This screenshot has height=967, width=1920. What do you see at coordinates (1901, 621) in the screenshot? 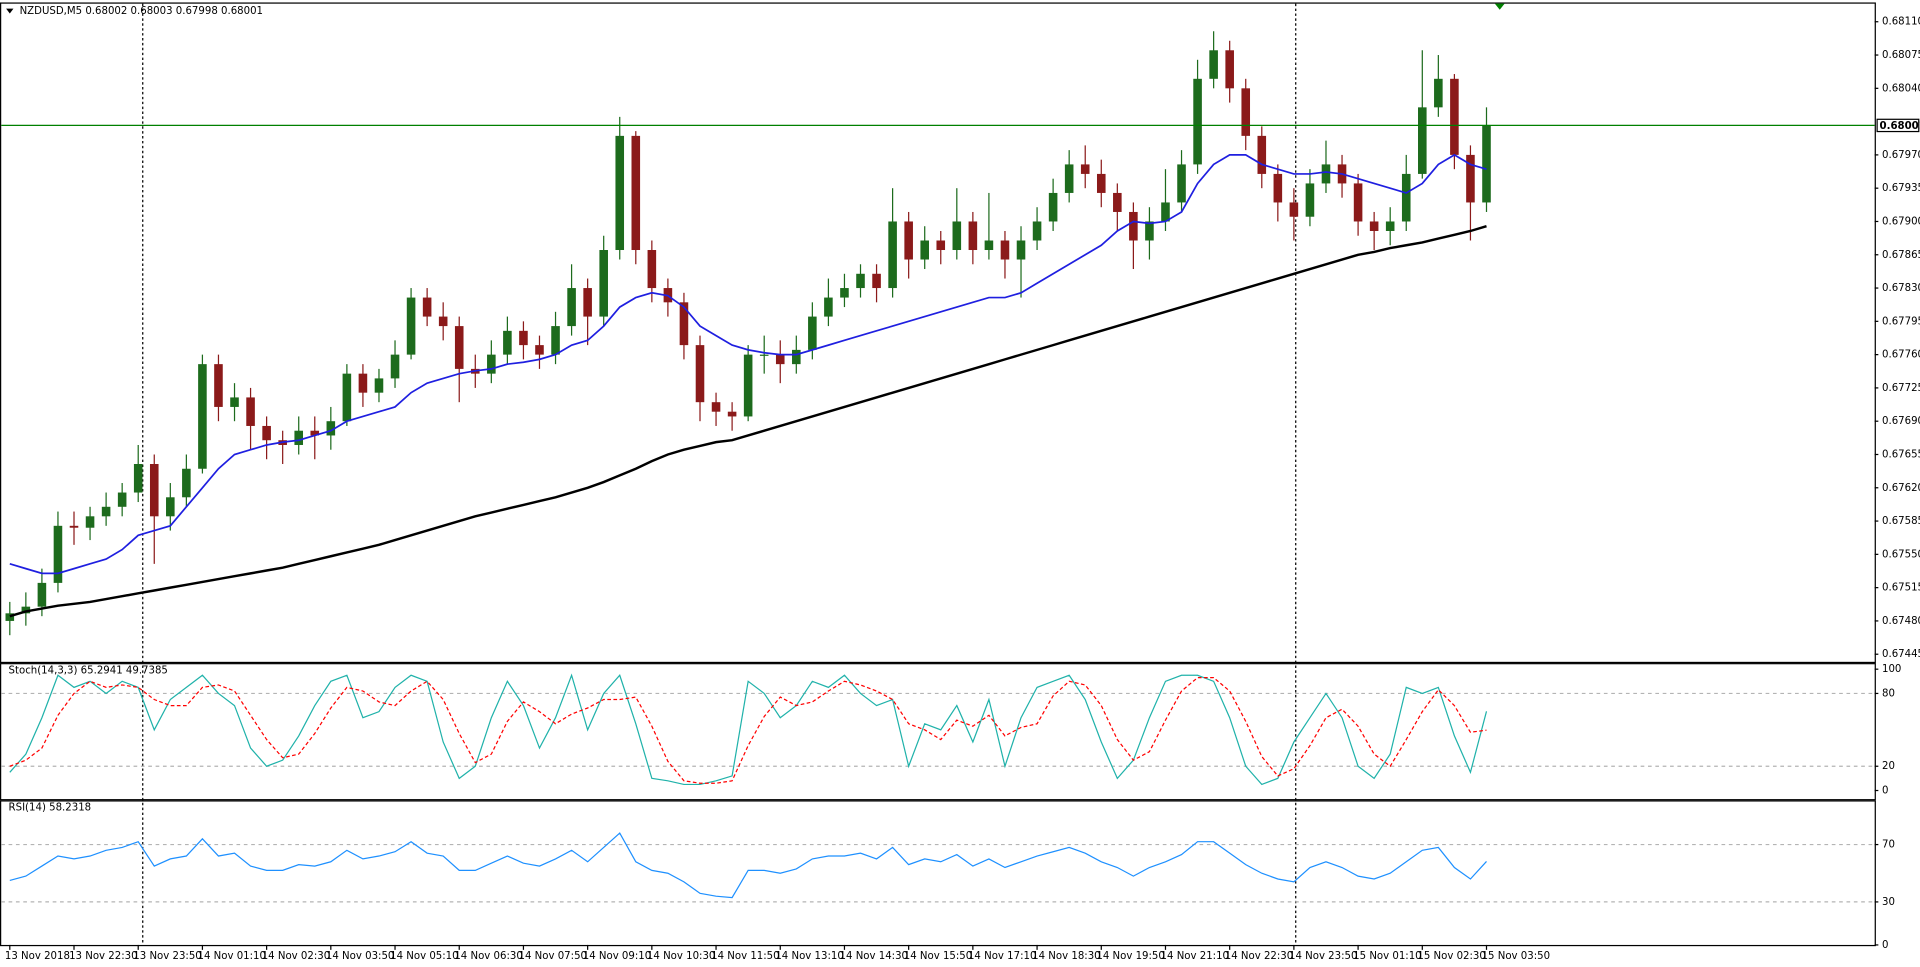
I see `y-tick-label: 0.67480` at bounding box center [1901, 621].